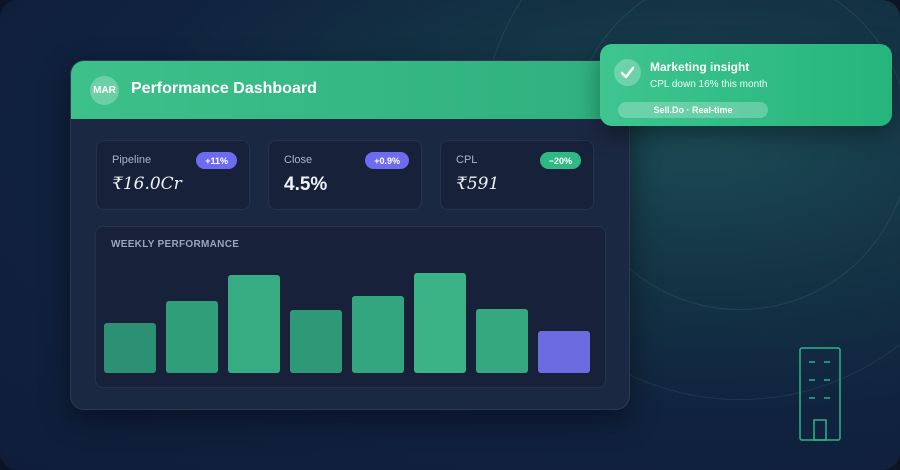 This screenshot has width=900, height=470. Describe the element at coordinates (387, 160) in the screenshot. I see `kpi-badge: +0.9%` at that location.